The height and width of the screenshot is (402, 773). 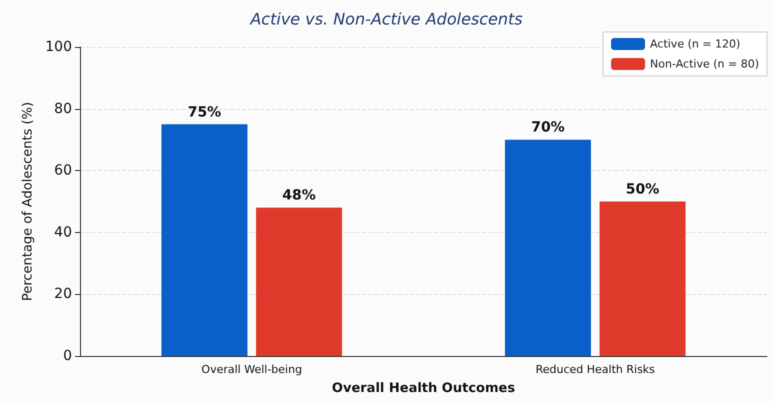 I want to click on y-tick-label: 20, so click(x=63, y=294).